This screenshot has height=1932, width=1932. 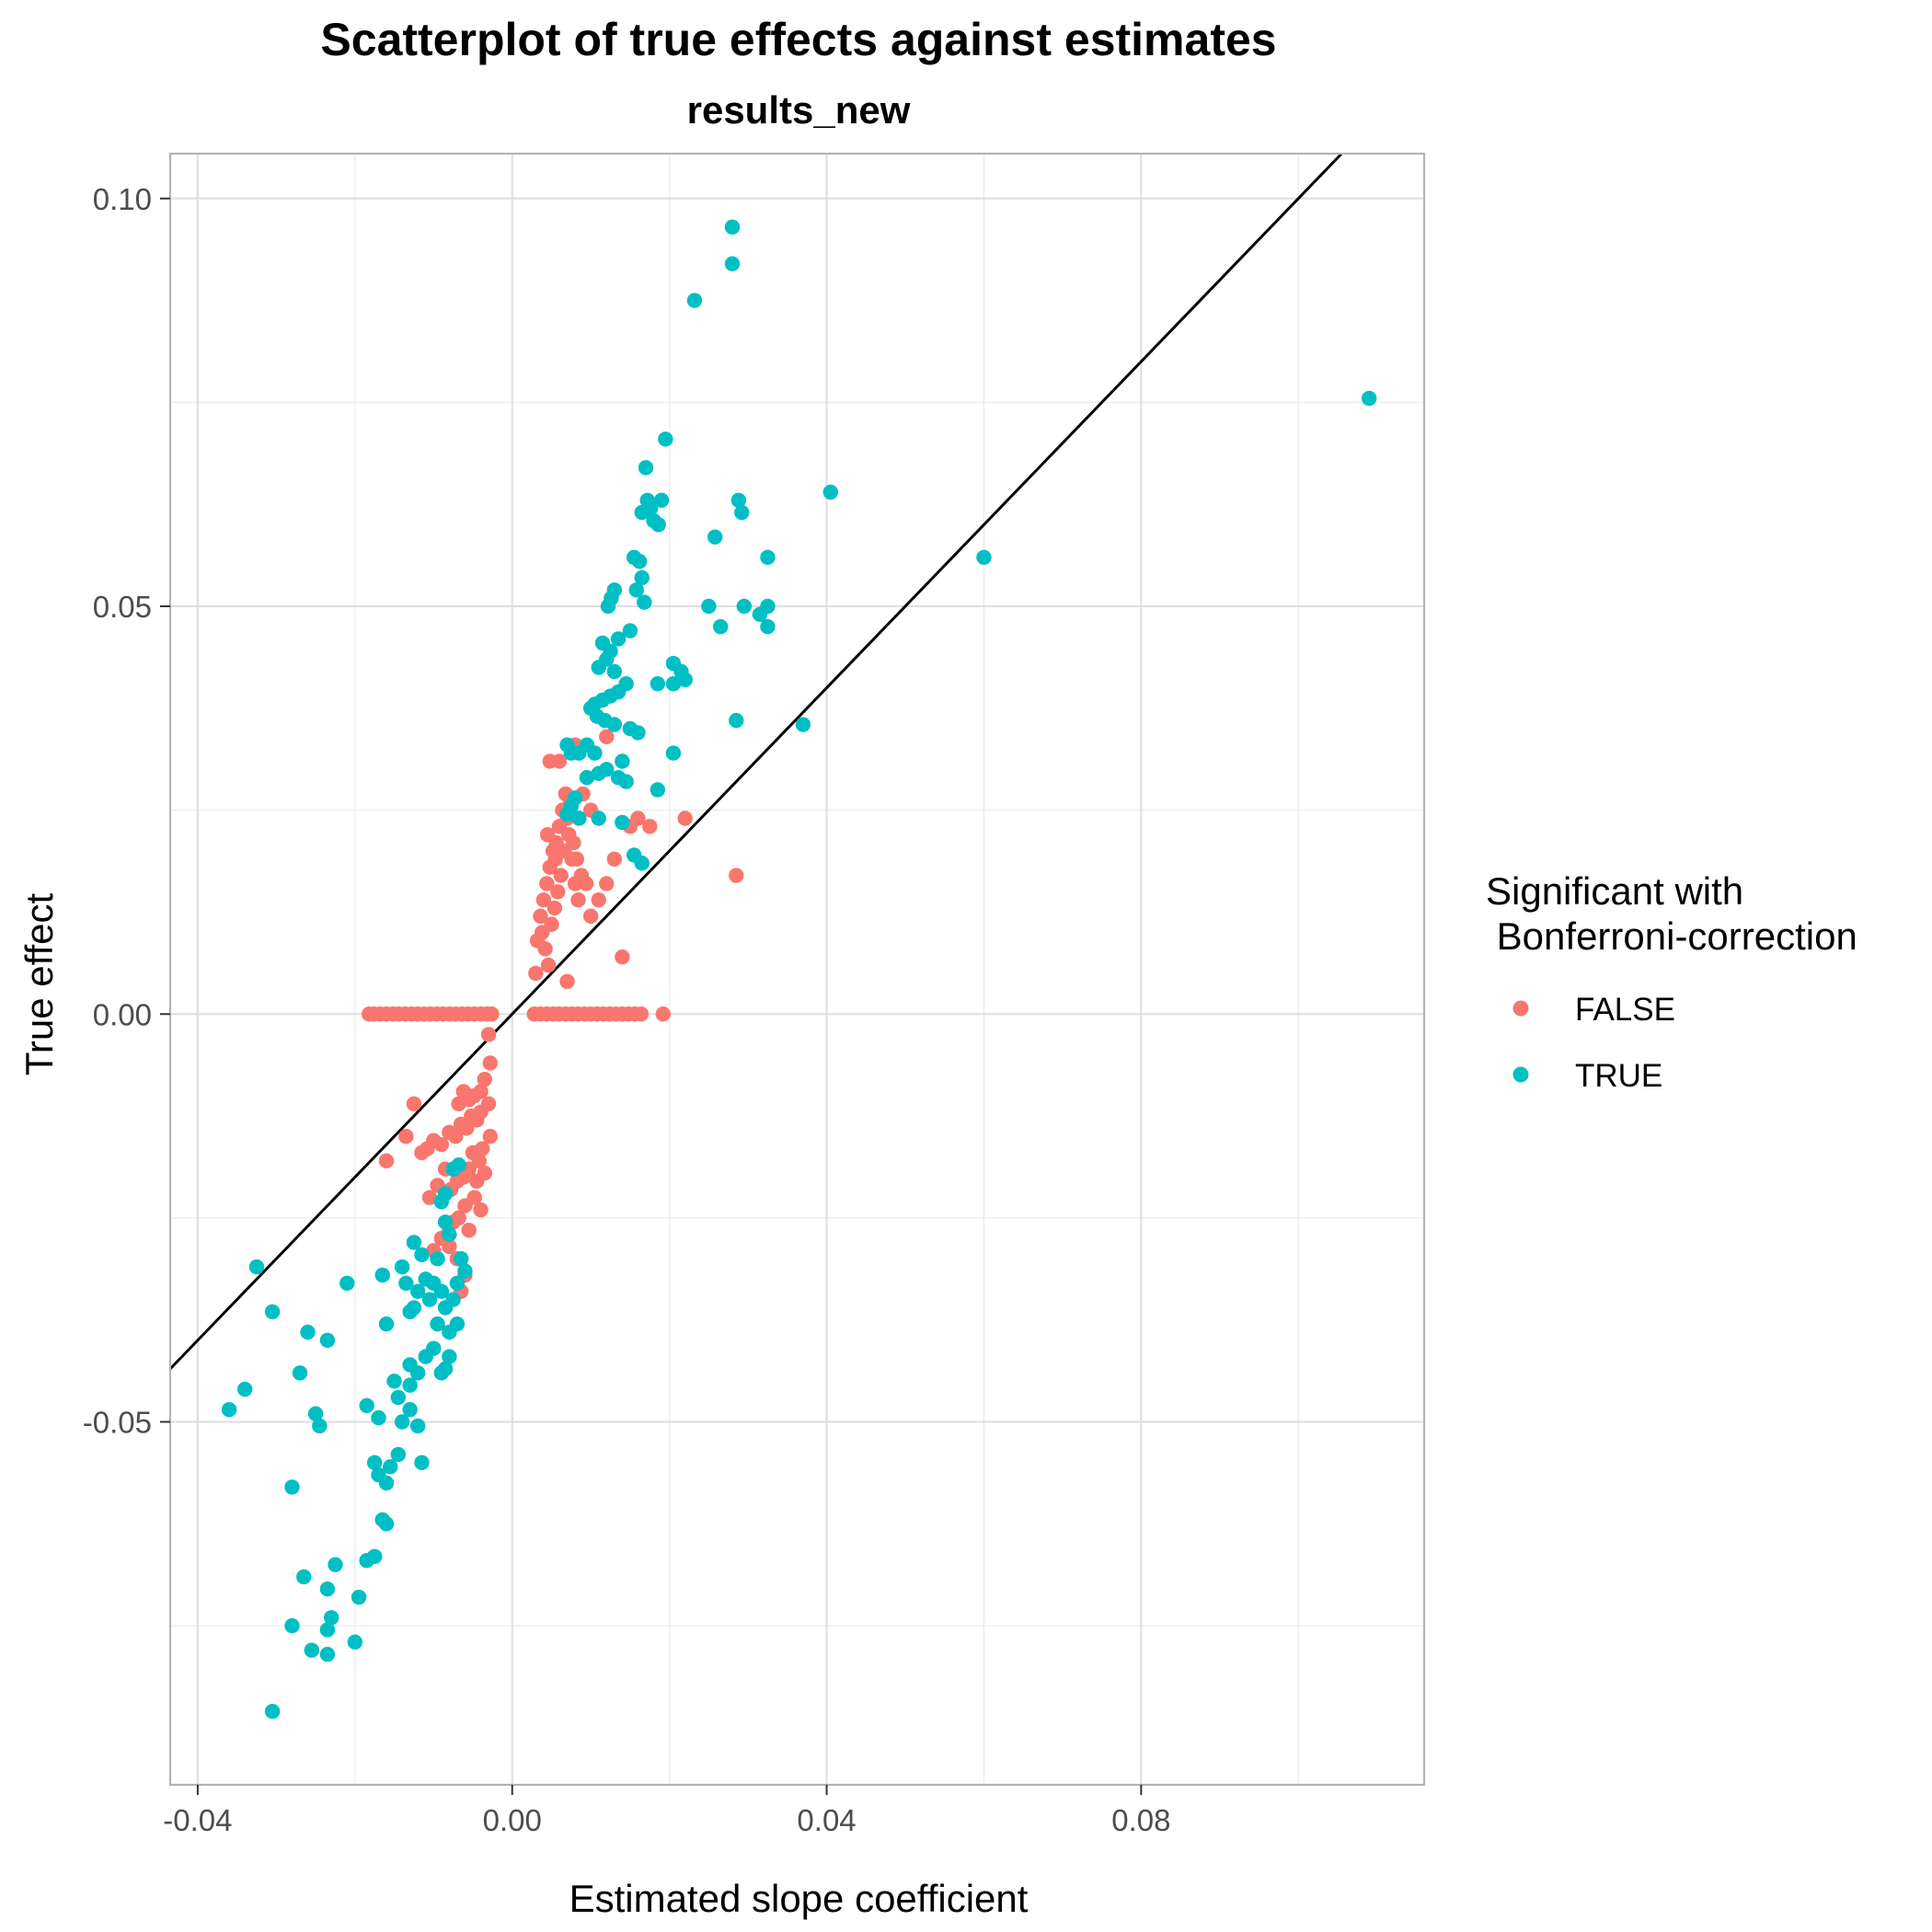 What do you see at coordinates (197, 1820) in the screenshot?
I see `x-tick-label: -0.04` at bounding box center [197, 1820].